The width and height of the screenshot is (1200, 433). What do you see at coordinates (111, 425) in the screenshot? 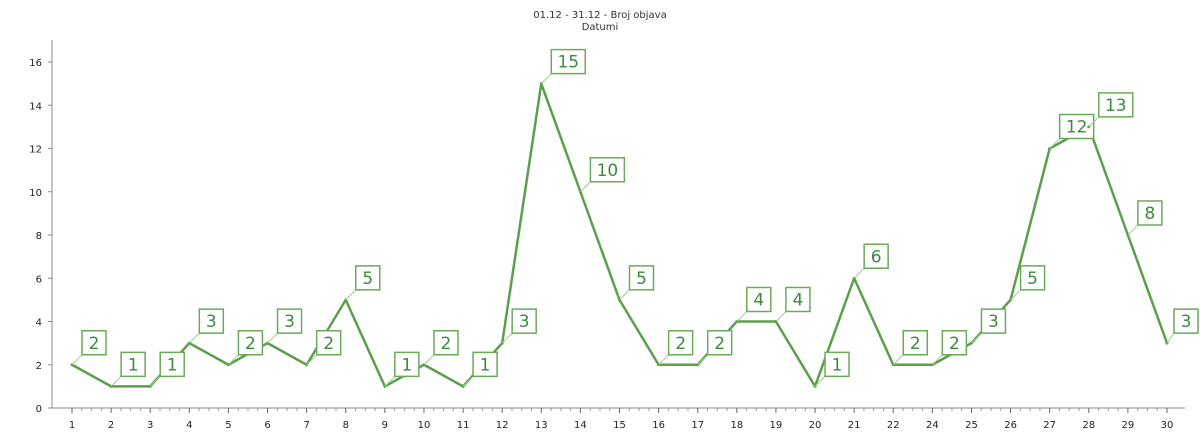
I see `x-tick-label: 2` at bounding box center [111, 425].